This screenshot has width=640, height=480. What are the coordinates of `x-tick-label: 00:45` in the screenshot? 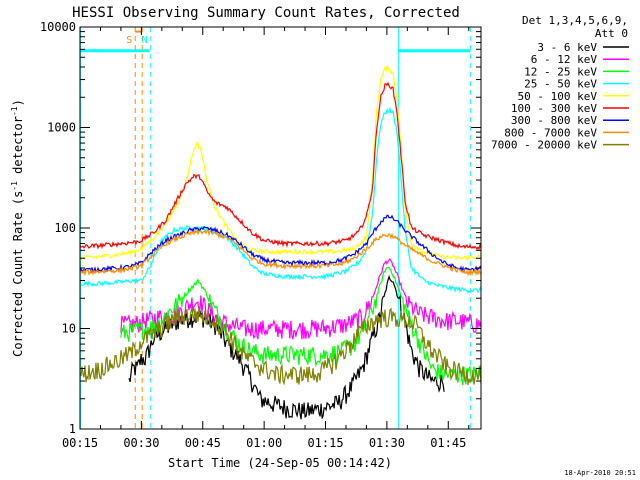 It's located at (203, 443).